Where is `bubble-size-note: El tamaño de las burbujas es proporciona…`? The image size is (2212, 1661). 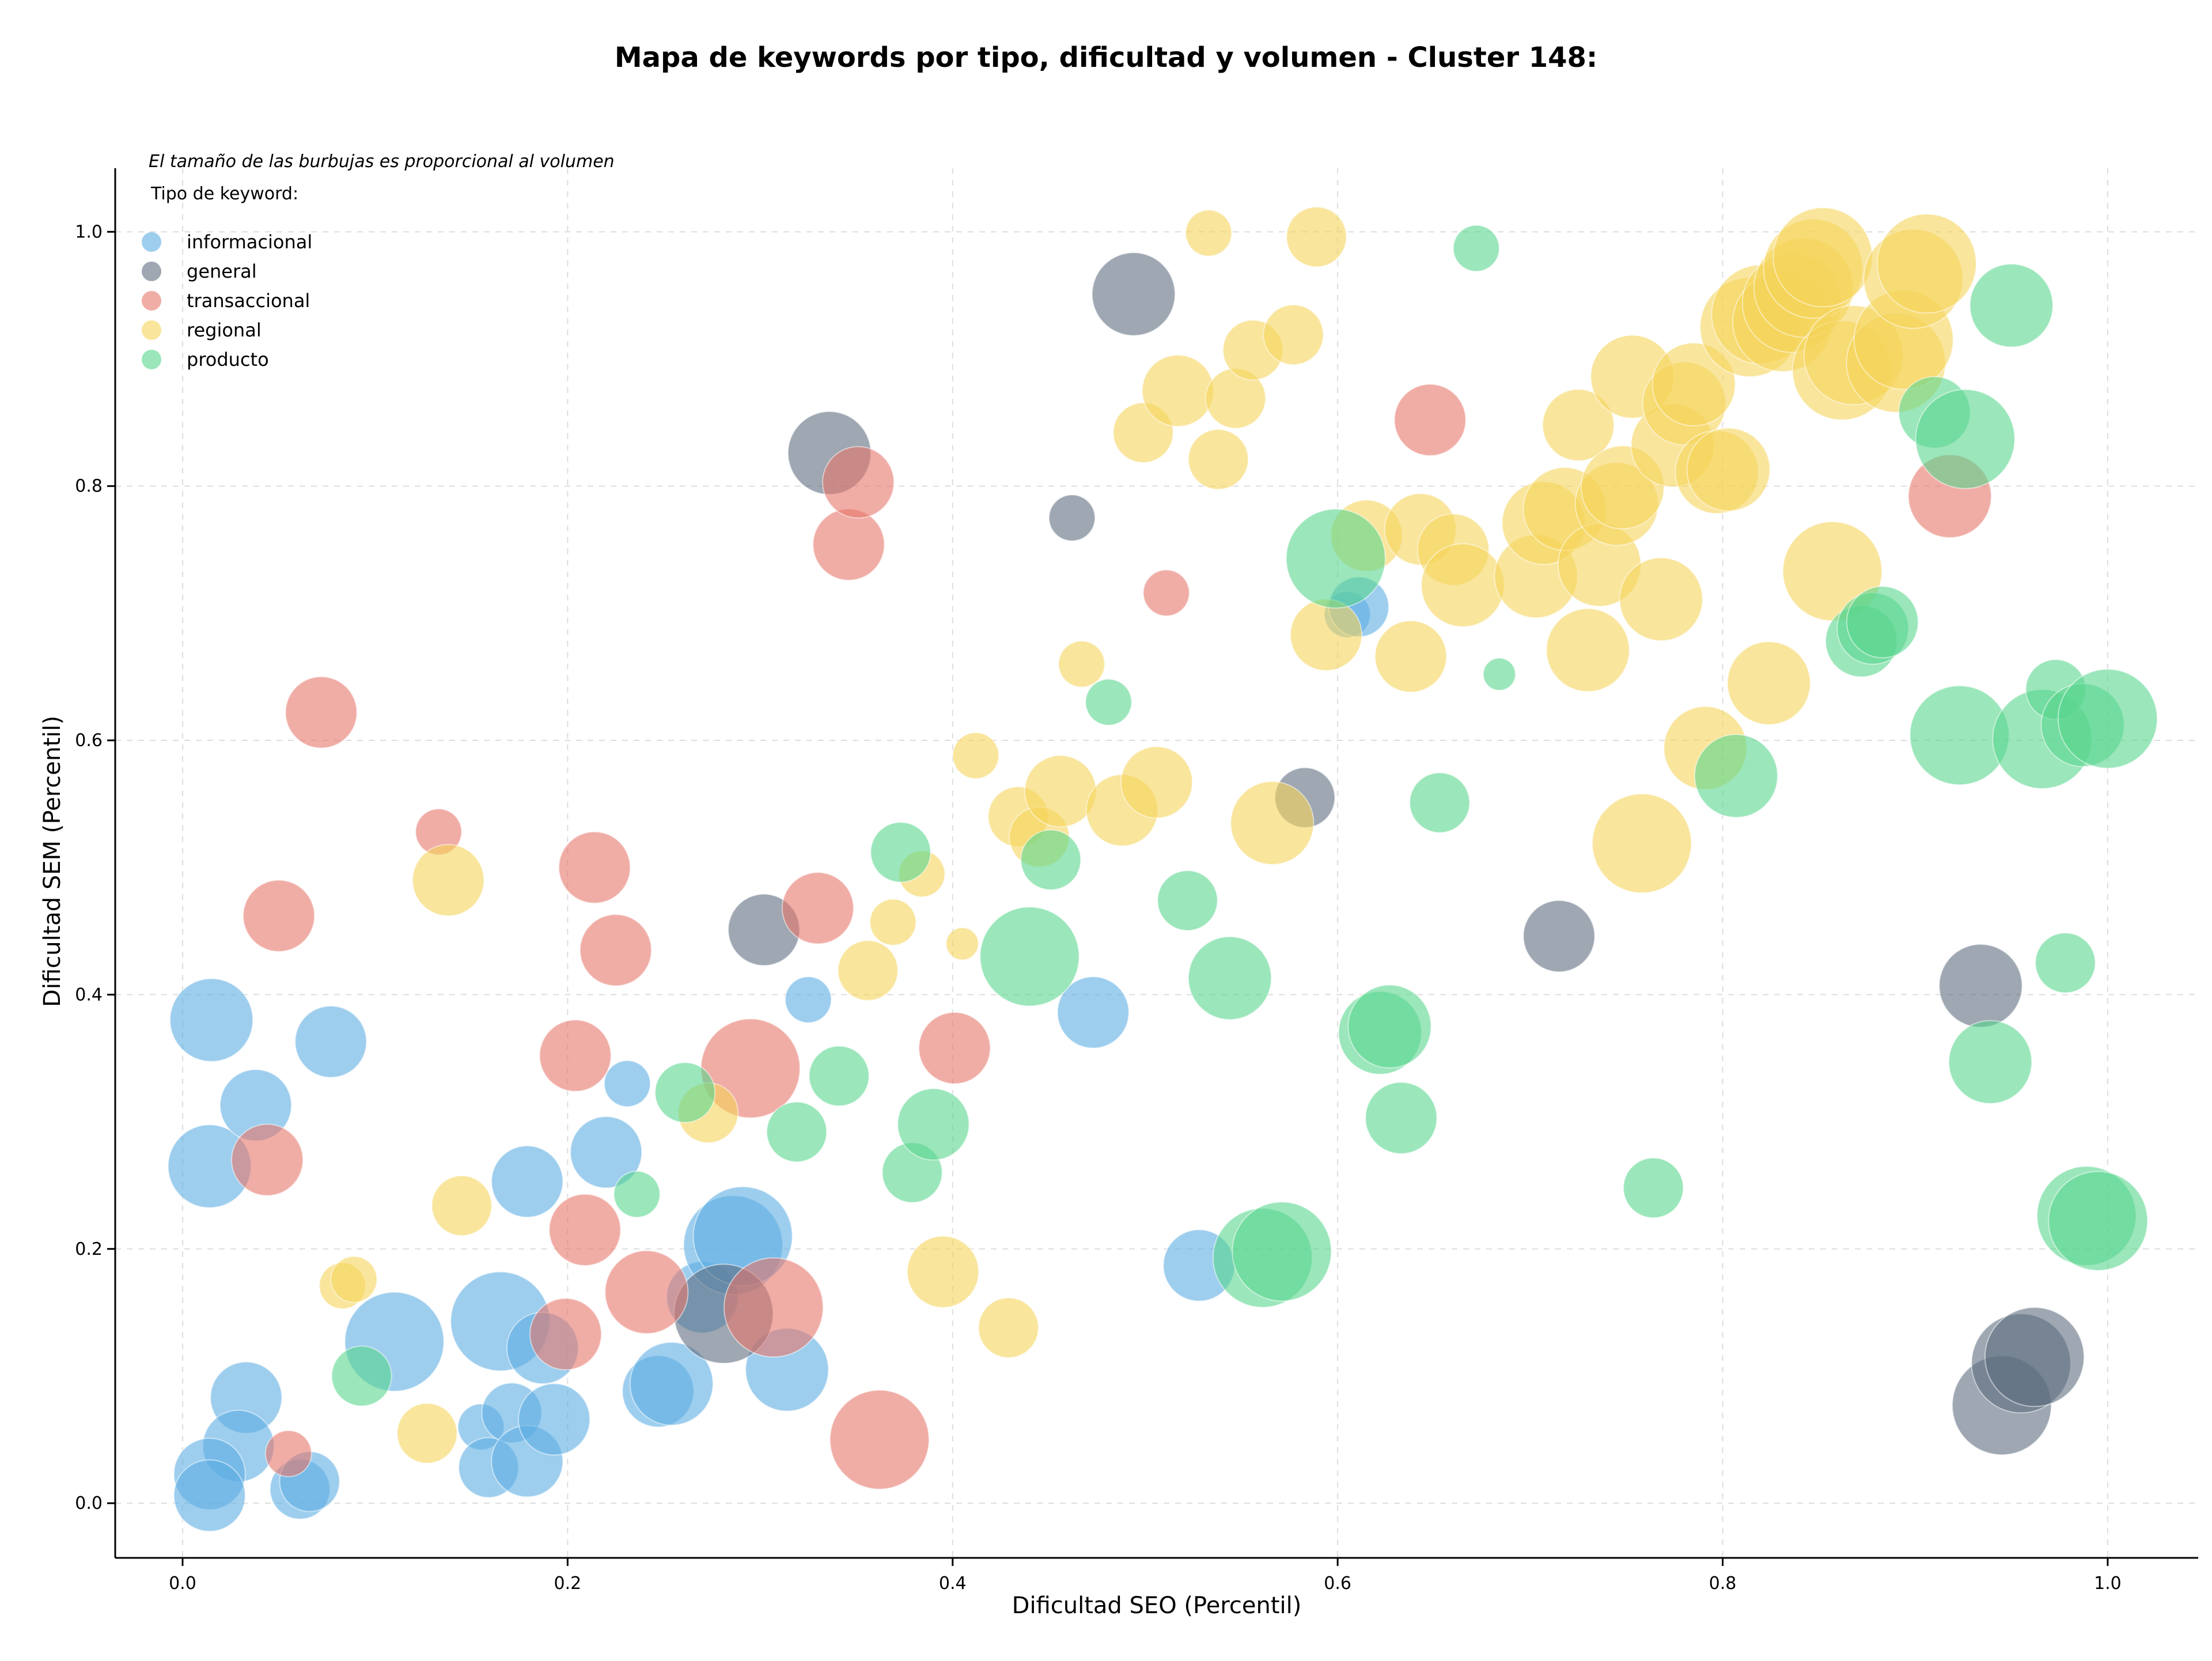
bubble-size-note: El tamaño de las burbujas es proporciona… is located at coordinates (382, 162).